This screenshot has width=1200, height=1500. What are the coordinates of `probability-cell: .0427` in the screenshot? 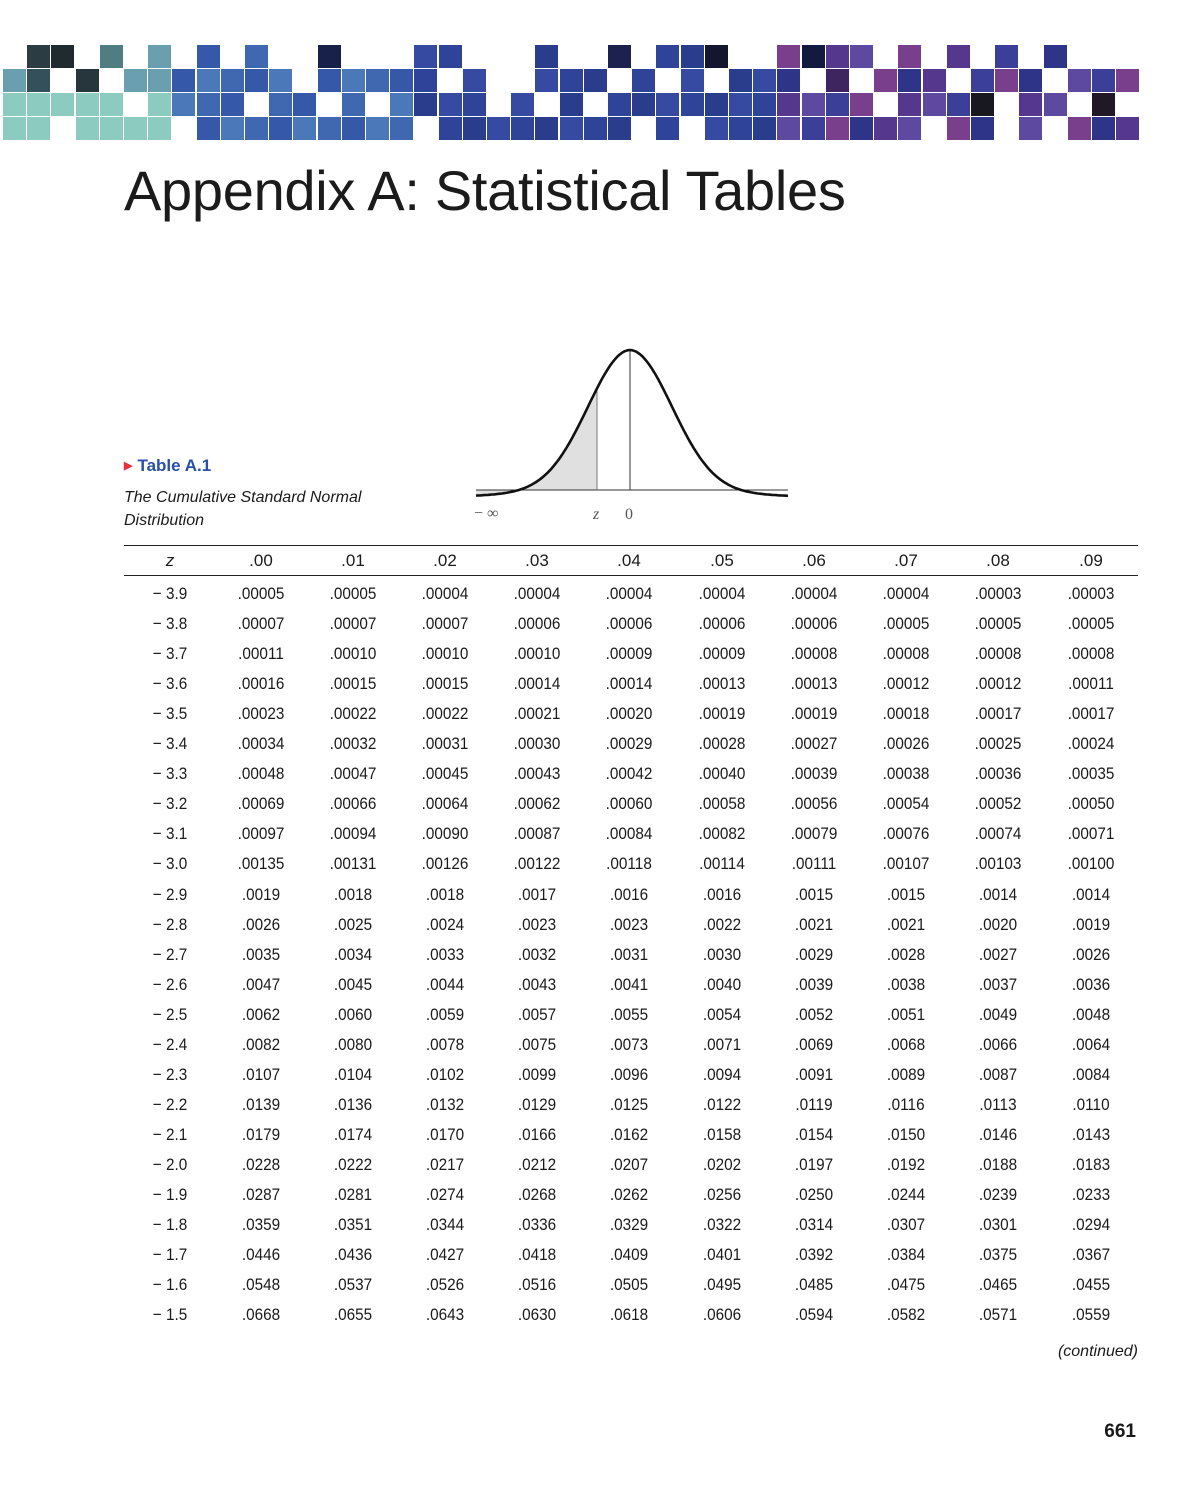 It's located at (445, 1255).